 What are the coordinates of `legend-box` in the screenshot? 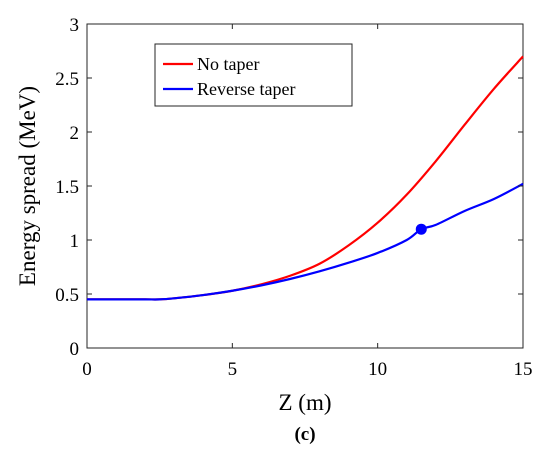 It's located at (253, 75).